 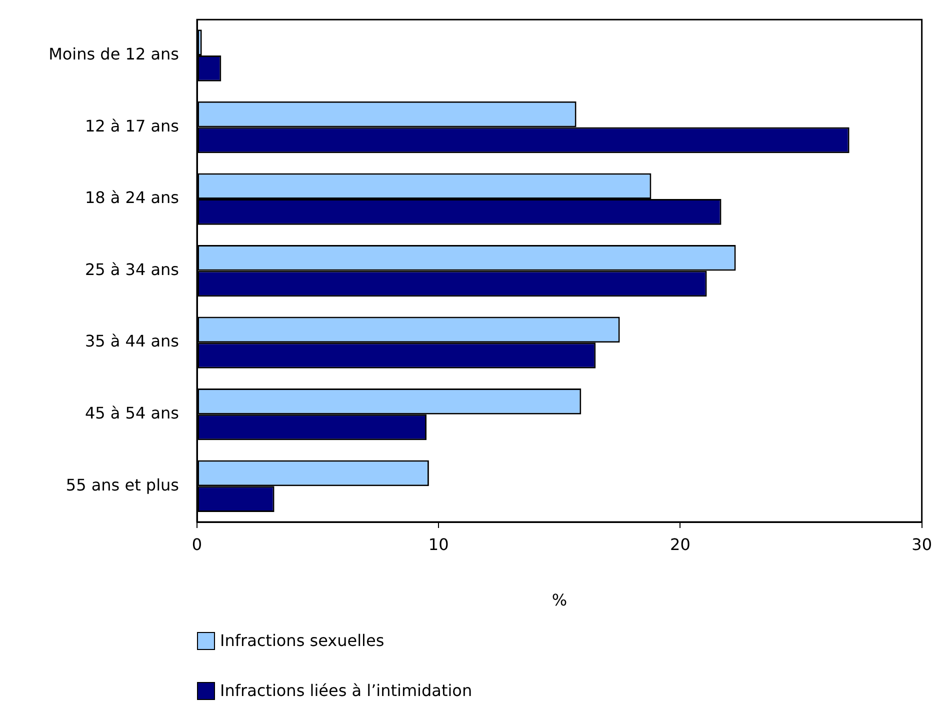 What do you see at coordinates (560, 600) in the screenshot?
I see `x-axis-title: %` at bounding box center [560, 600].